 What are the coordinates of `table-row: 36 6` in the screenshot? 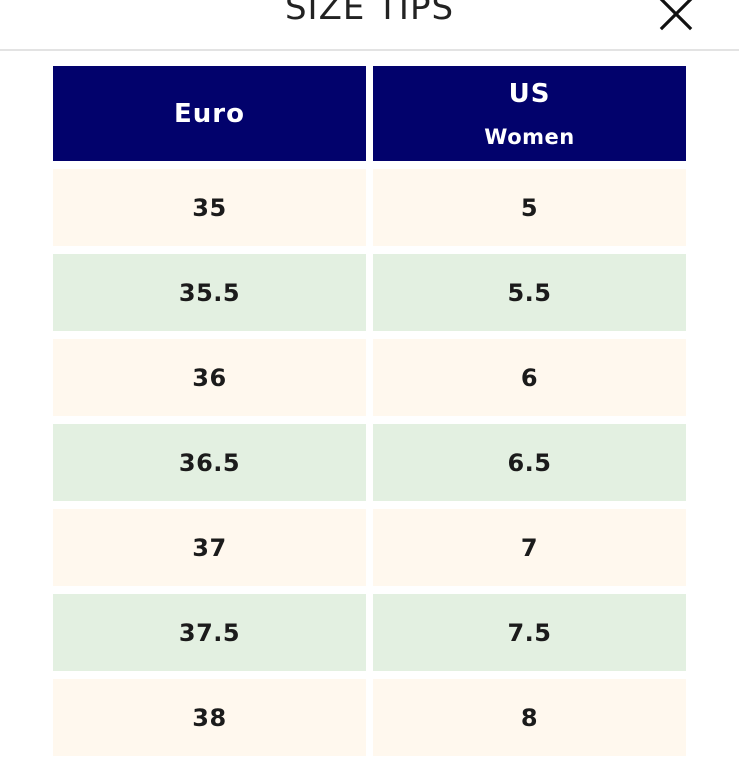 It's located at (369, 377).